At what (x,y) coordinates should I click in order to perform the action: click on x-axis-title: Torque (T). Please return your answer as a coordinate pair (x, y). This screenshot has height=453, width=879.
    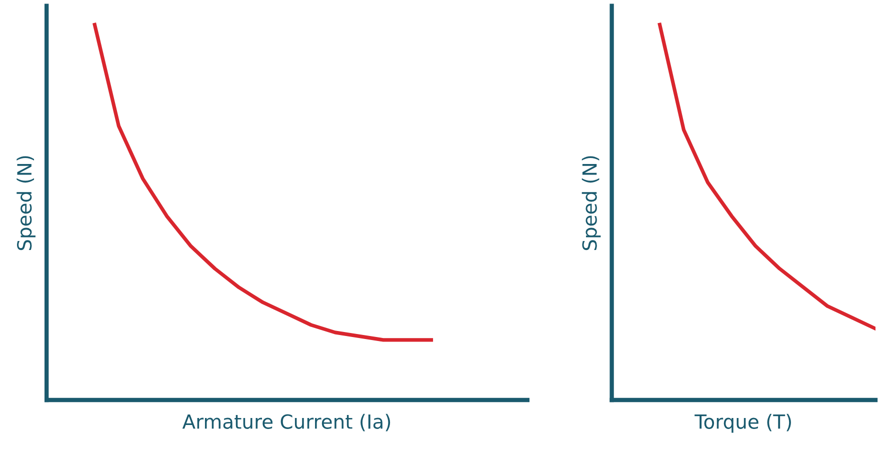
    Looking at the image, I should click on (742, 423).